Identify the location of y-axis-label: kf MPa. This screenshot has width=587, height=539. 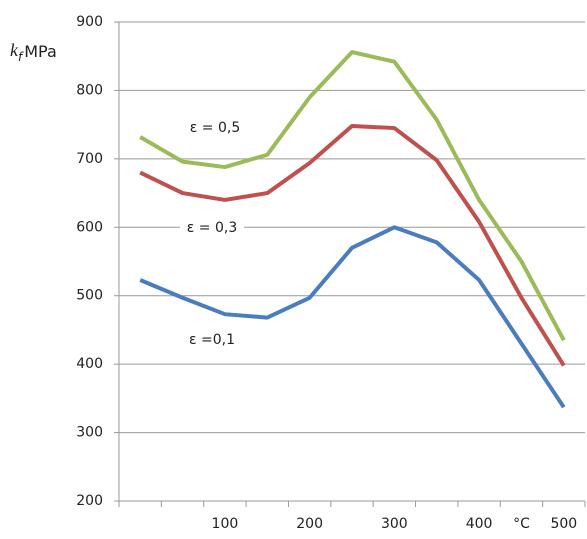
(33, 51).